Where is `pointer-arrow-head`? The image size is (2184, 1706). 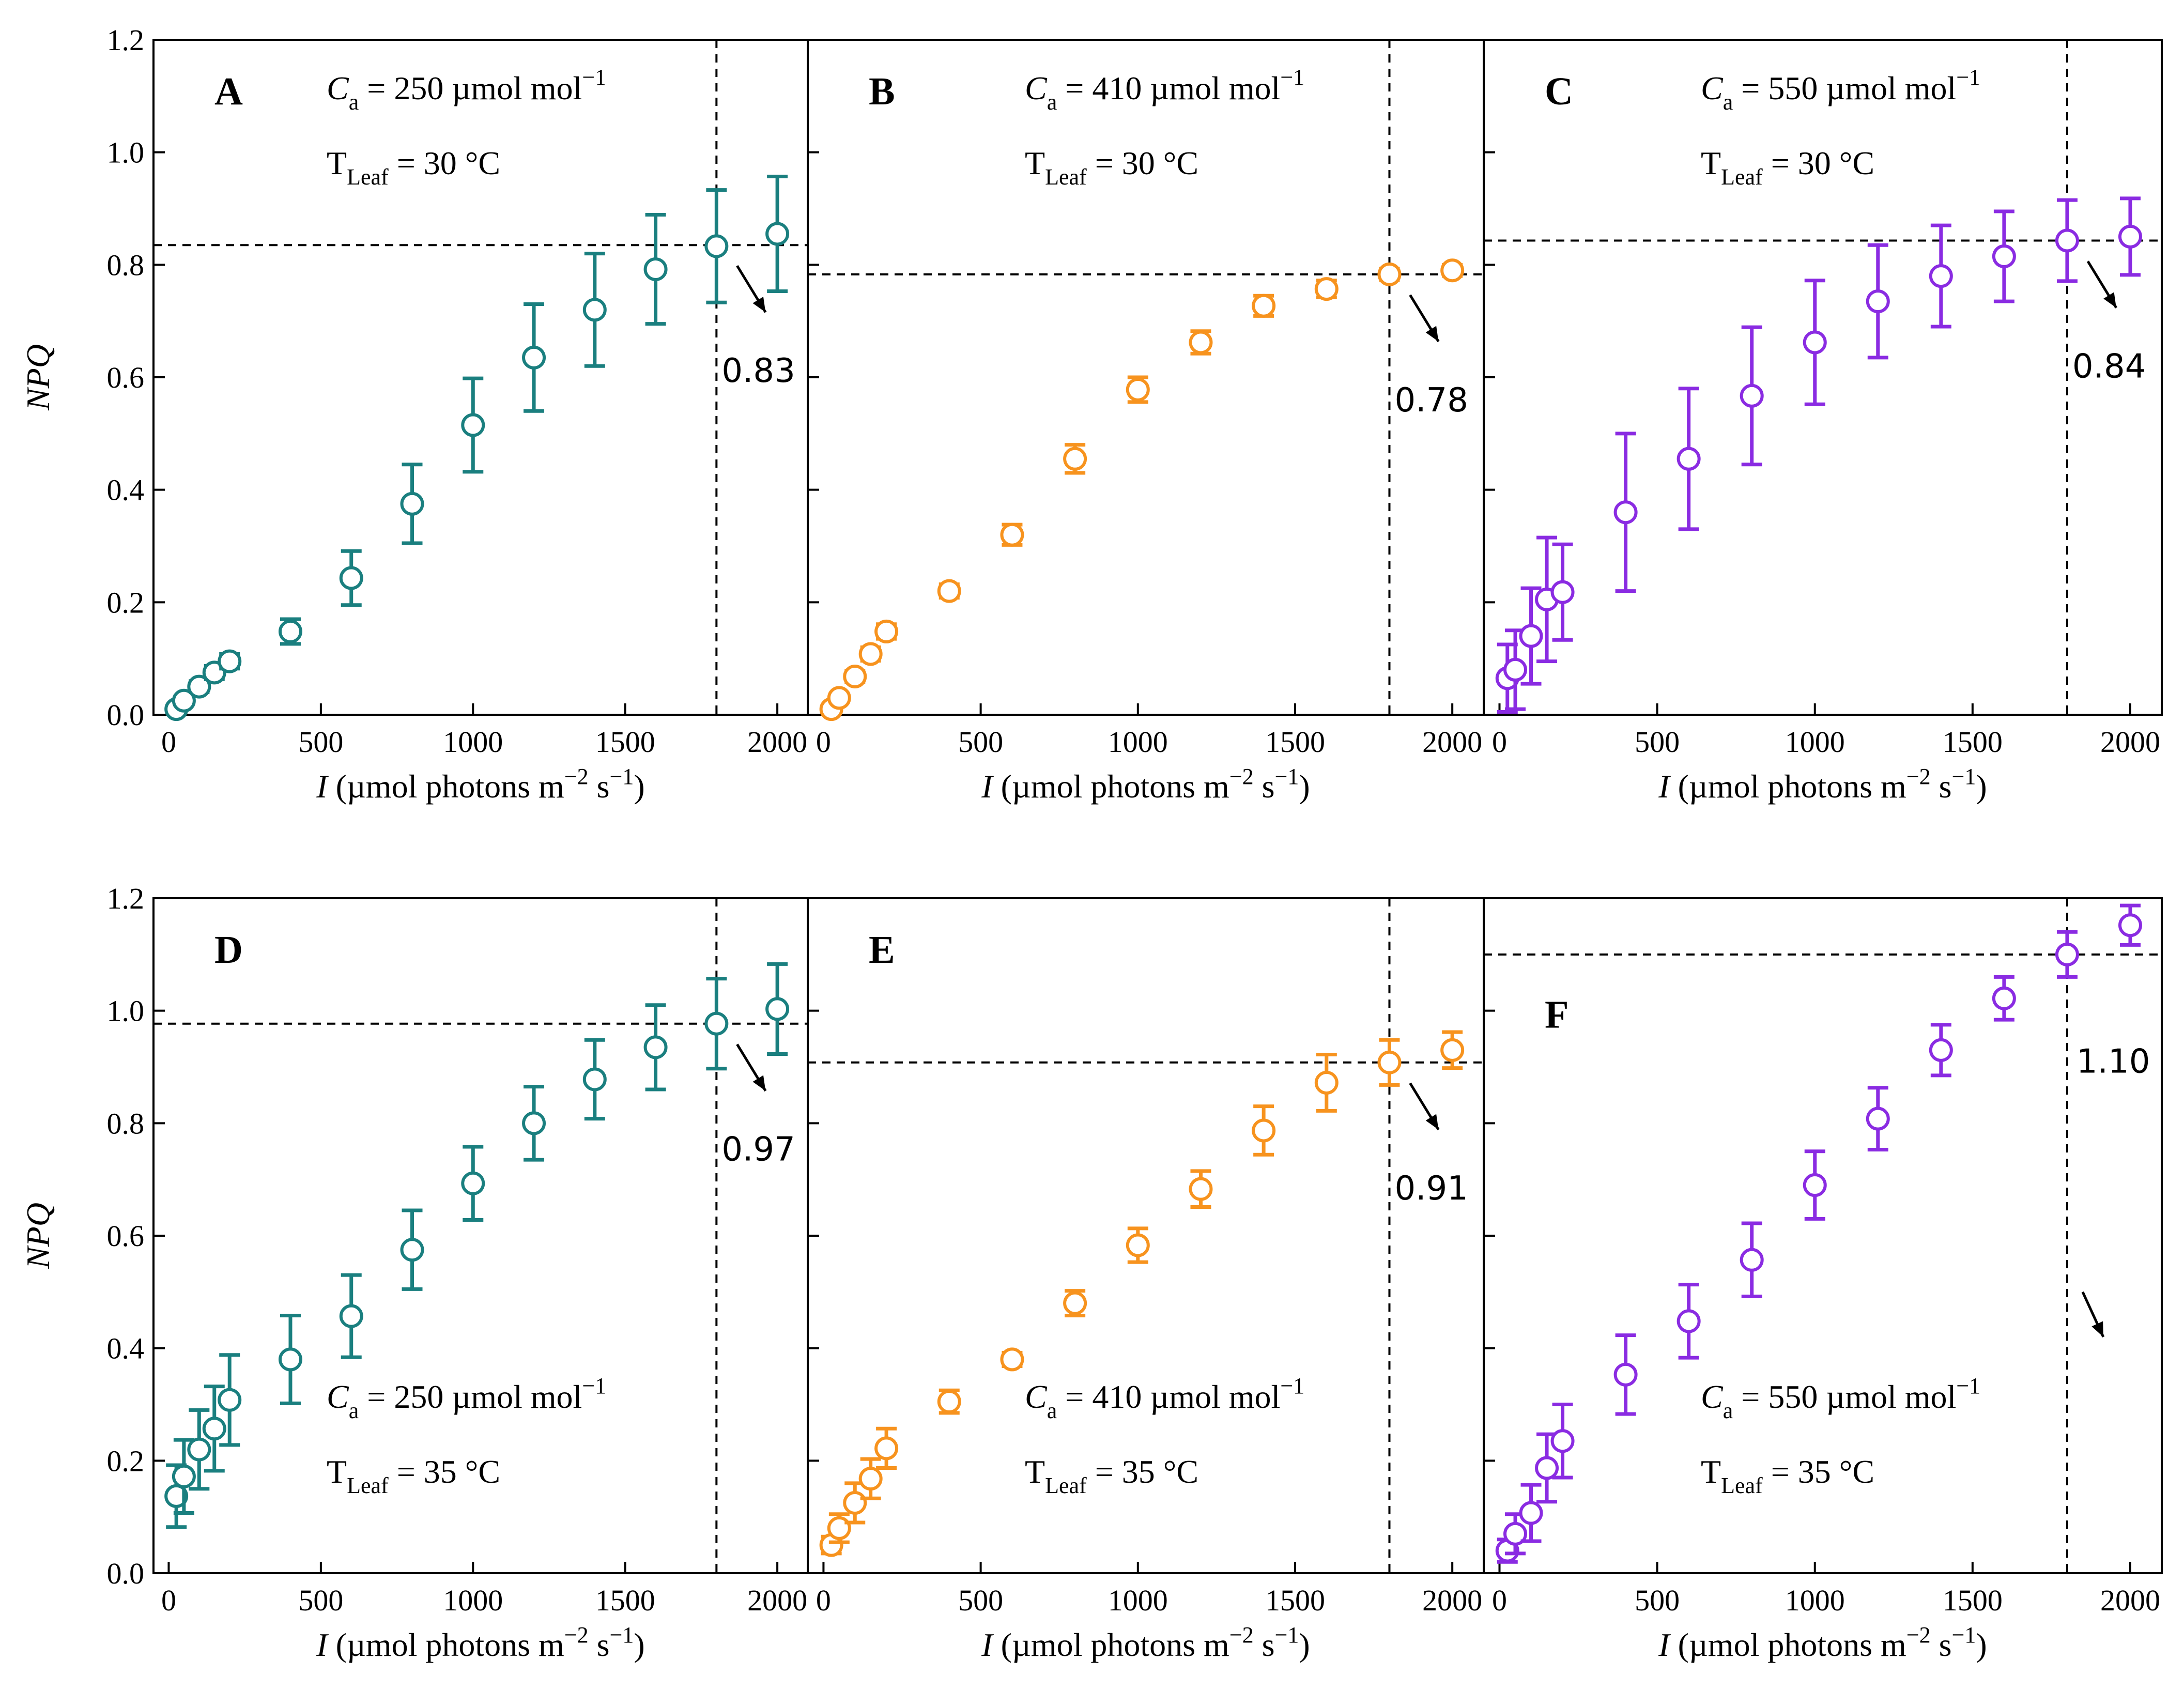 pointer-arrow-head is located at coordinates (1432, 334).